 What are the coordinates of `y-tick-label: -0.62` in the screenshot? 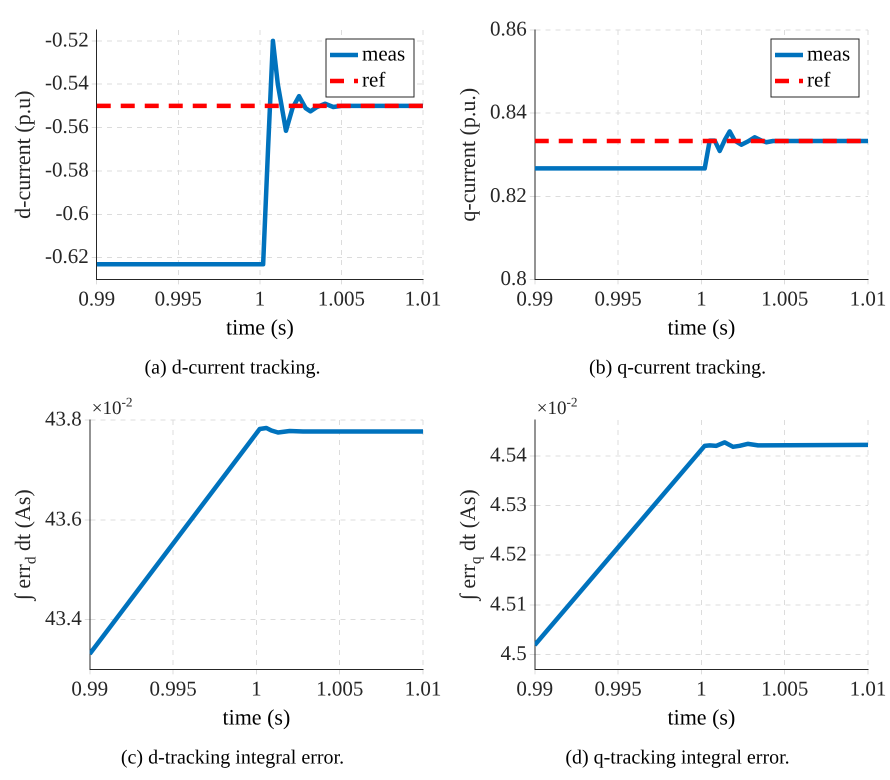 It's located at (66, 256).